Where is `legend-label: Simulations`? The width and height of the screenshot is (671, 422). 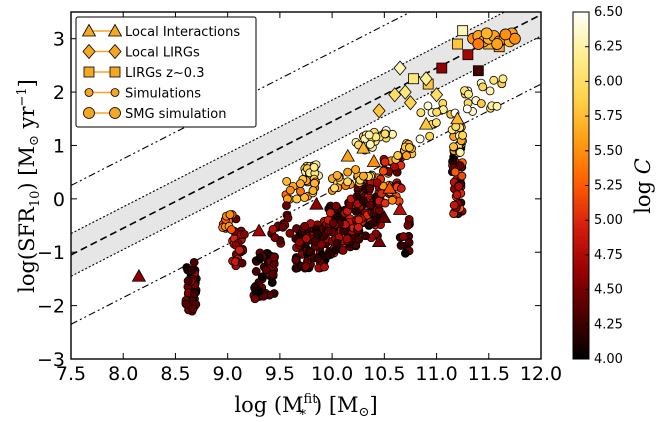 legend-label: Simulations is located at coordinates (163, 94).